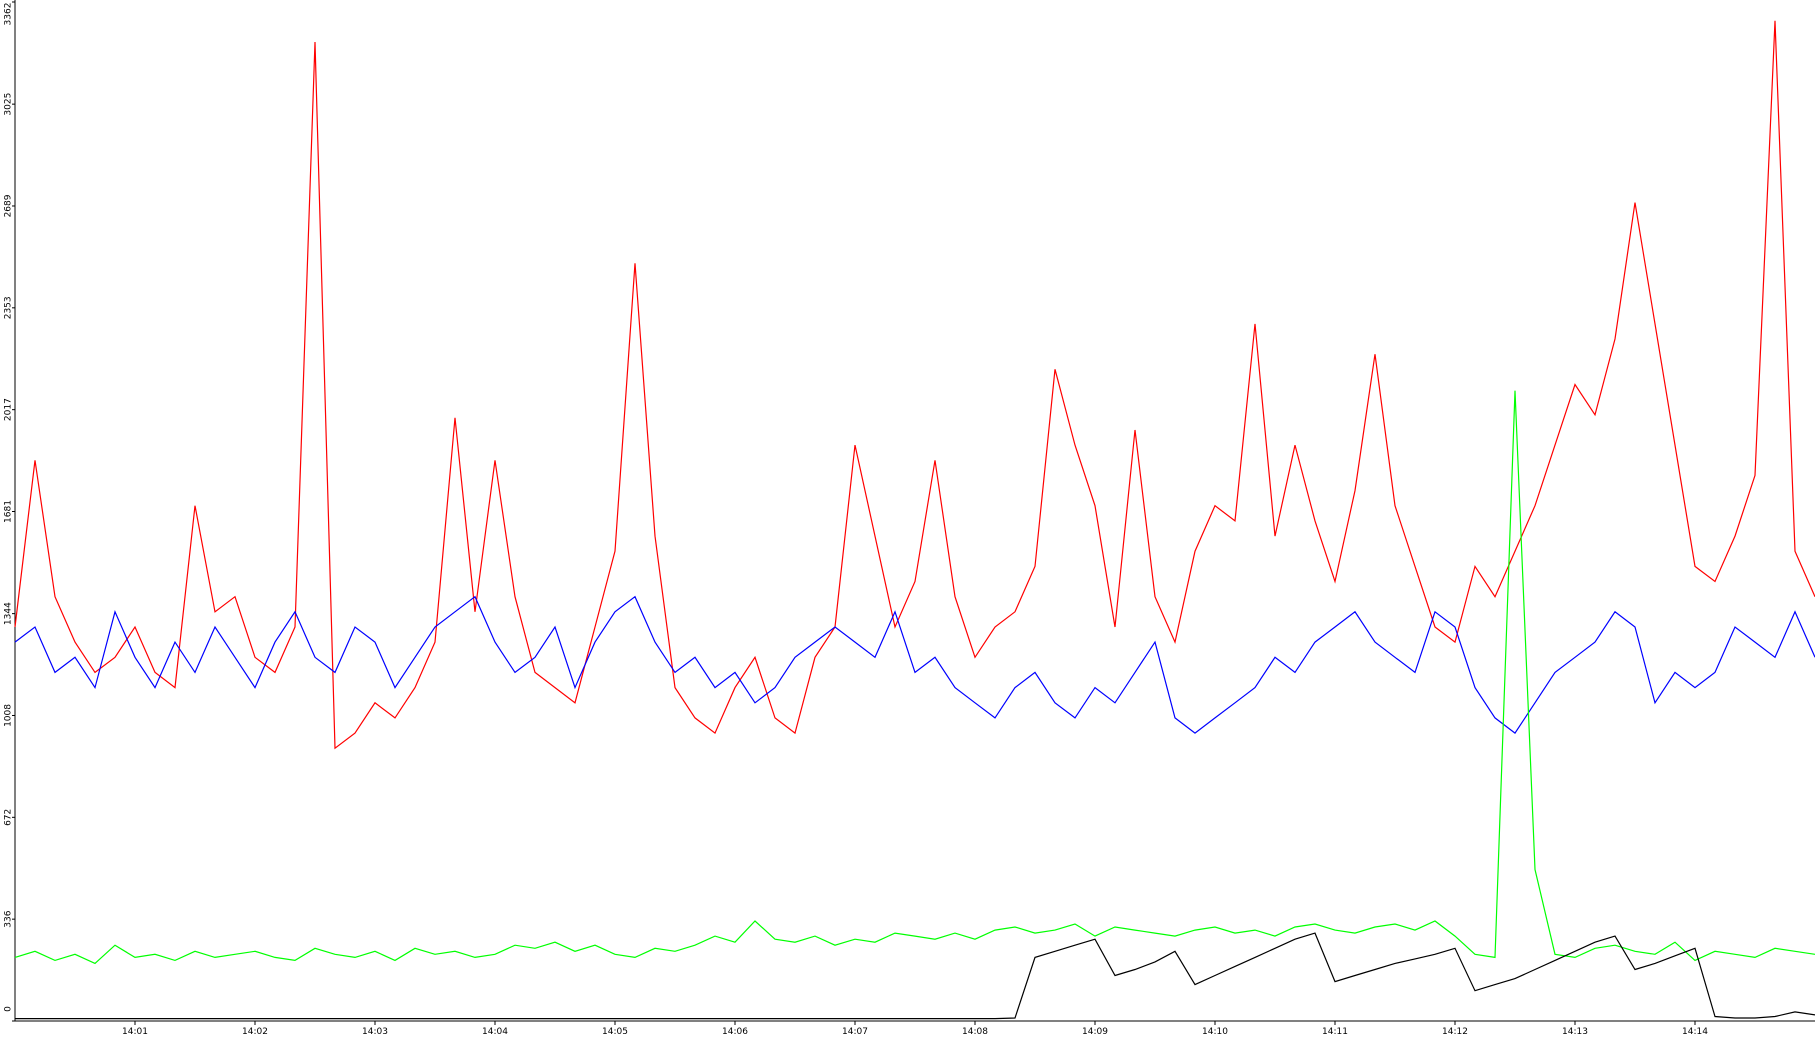  What do you see at coordinates (9, 205) in the screenshot?
I see `y-tick-label: 2689` at bounding box center [9, 205].